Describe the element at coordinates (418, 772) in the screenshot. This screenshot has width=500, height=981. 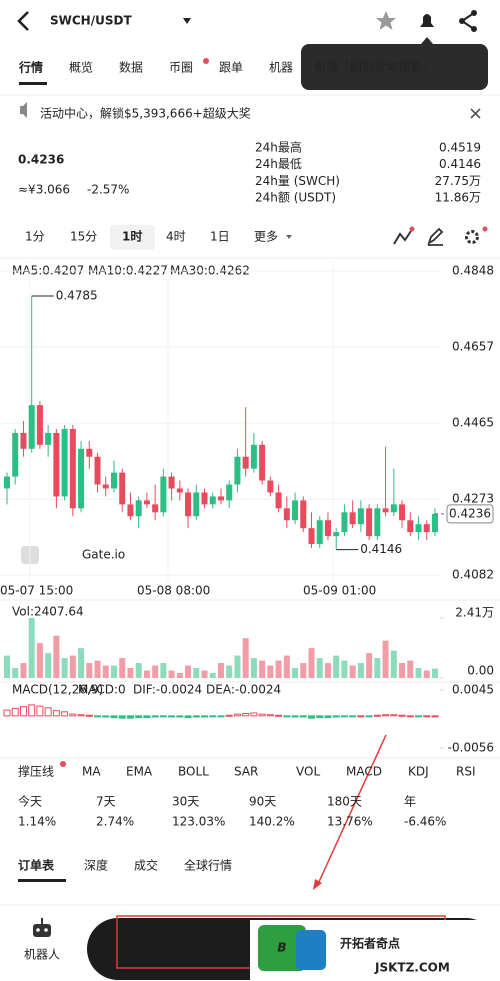
I see `indicator-tab: KDJ` at that location.